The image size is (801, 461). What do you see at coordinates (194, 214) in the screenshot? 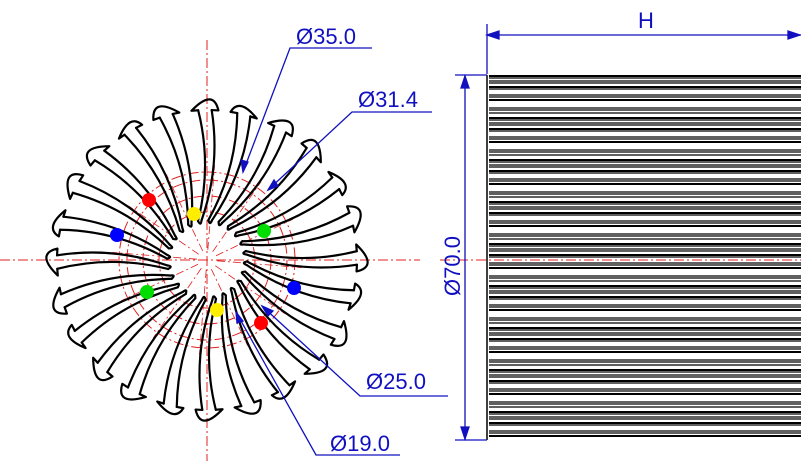
I see `marker-yellow-top` at bounding box center [194, 214].